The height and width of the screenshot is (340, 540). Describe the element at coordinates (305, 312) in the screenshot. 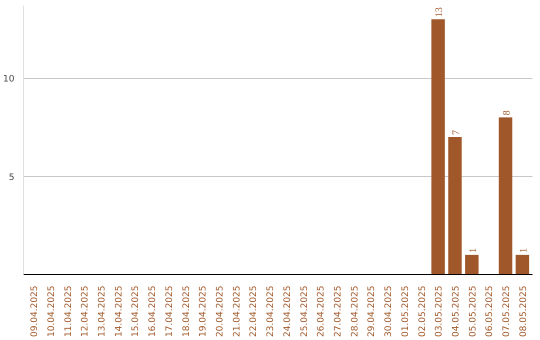

I see `x-tick-label: 25.04.2025` at that location.